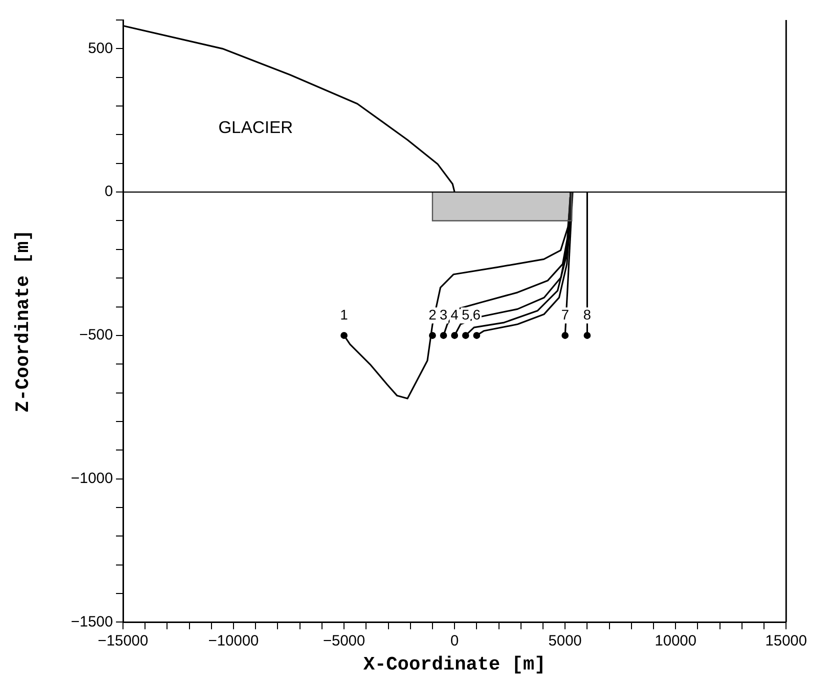 The height and width of the screenshot is (688, 818). Describe the element at coordinates (454, 314) in the screenshot. I see `annotation: 4` at that location.